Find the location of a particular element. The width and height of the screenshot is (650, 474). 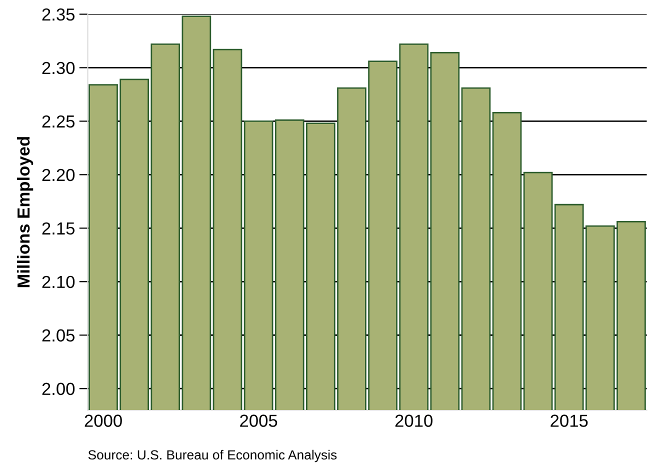

source-note: Source: U.S. Bureau of Economic Analysis is located at coordinates (212, 456).